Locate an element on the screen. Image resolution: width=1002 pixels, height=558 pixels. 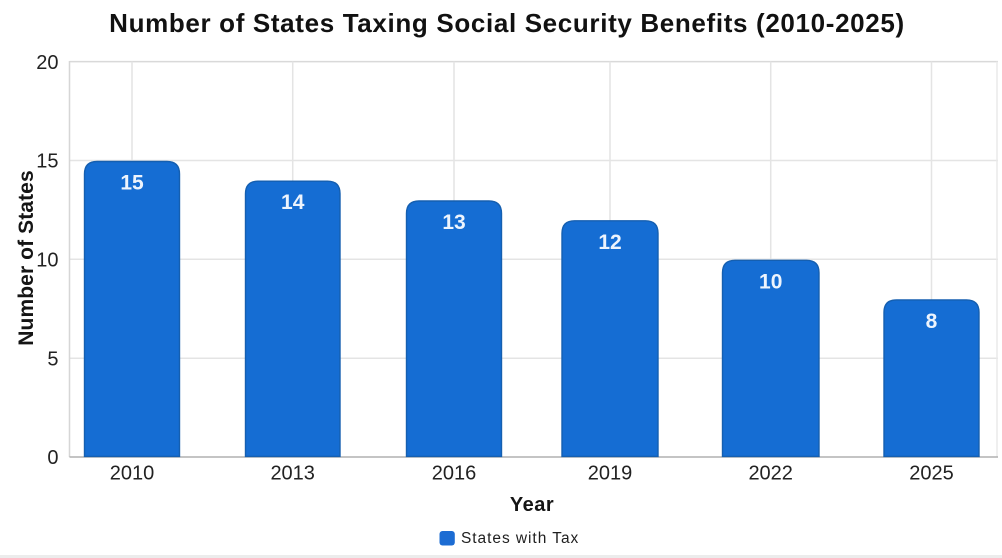
svg-text: Number of States is located at coordinates (26, 257).